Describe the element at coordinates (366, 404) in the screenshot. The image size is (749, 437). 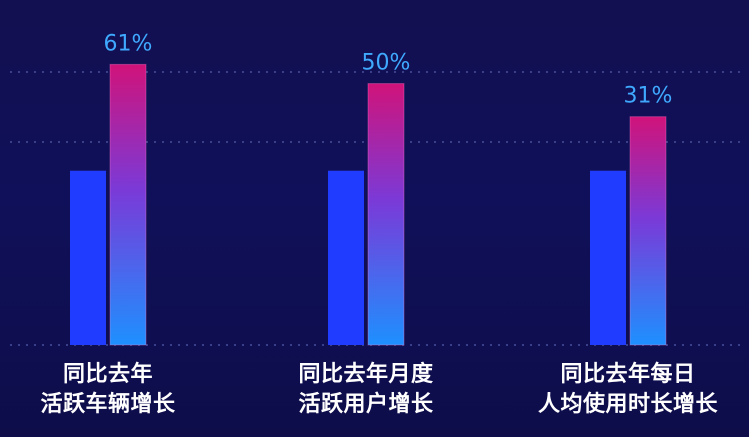
I see `category-label-line: 活跃用户增长` at that location.